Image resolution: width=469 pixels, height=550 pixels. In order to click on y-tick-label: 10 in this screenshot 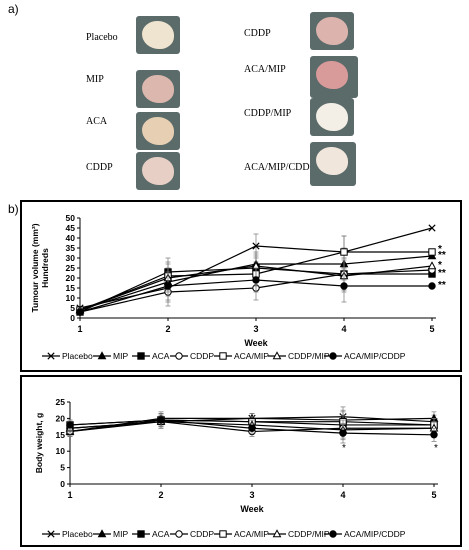, I will do `click(71, 298)`.